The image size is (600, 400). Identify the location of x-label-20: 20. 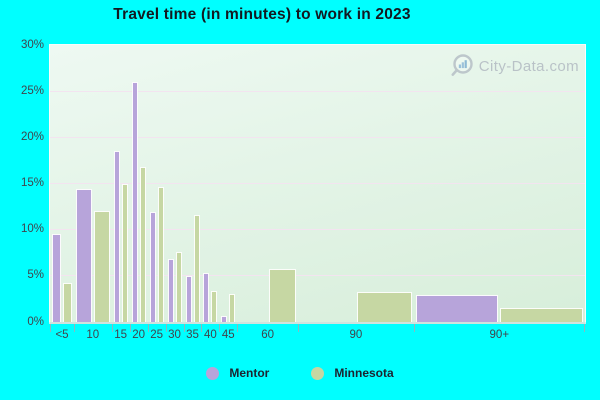
(139, 335).